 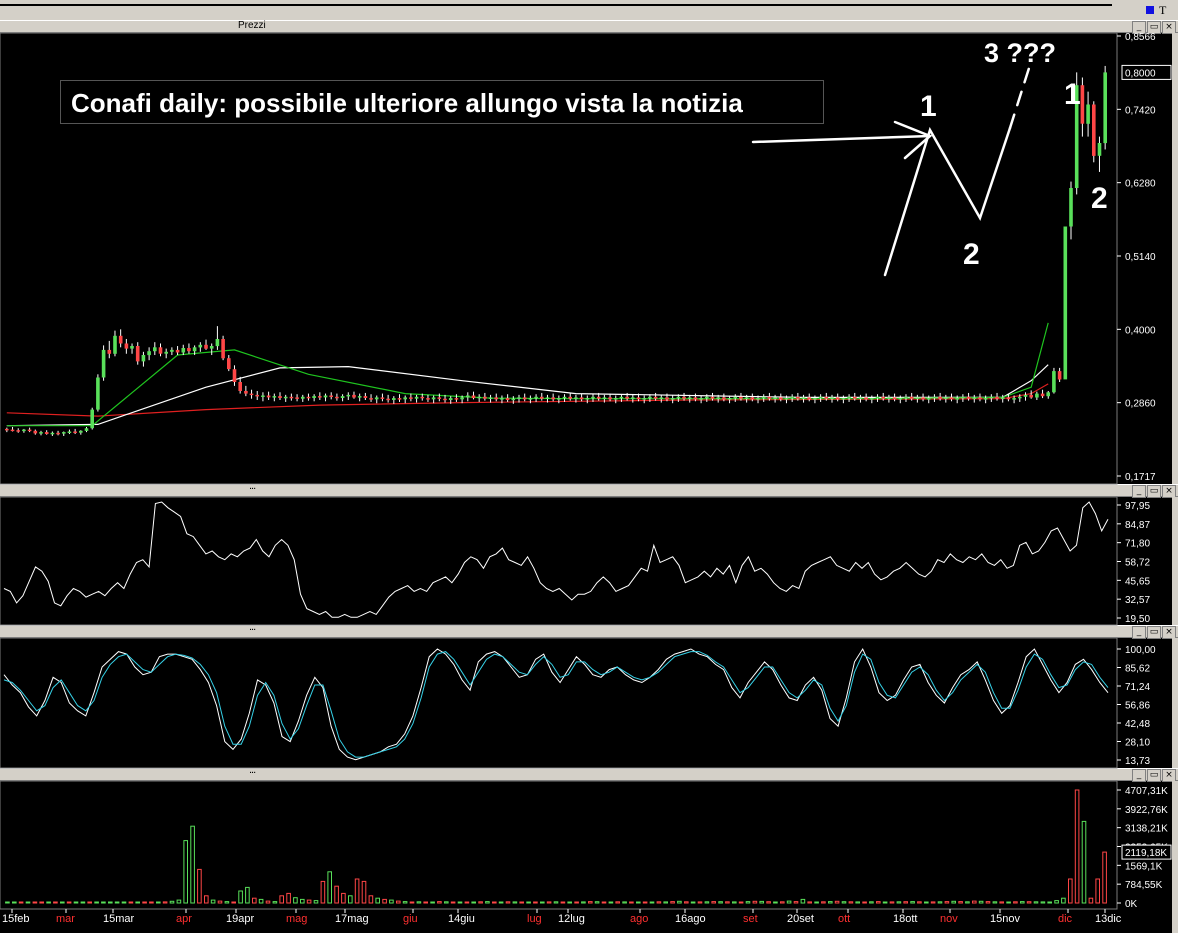 I want to click on x-axis-label: ago, so click(x=639, y=919).